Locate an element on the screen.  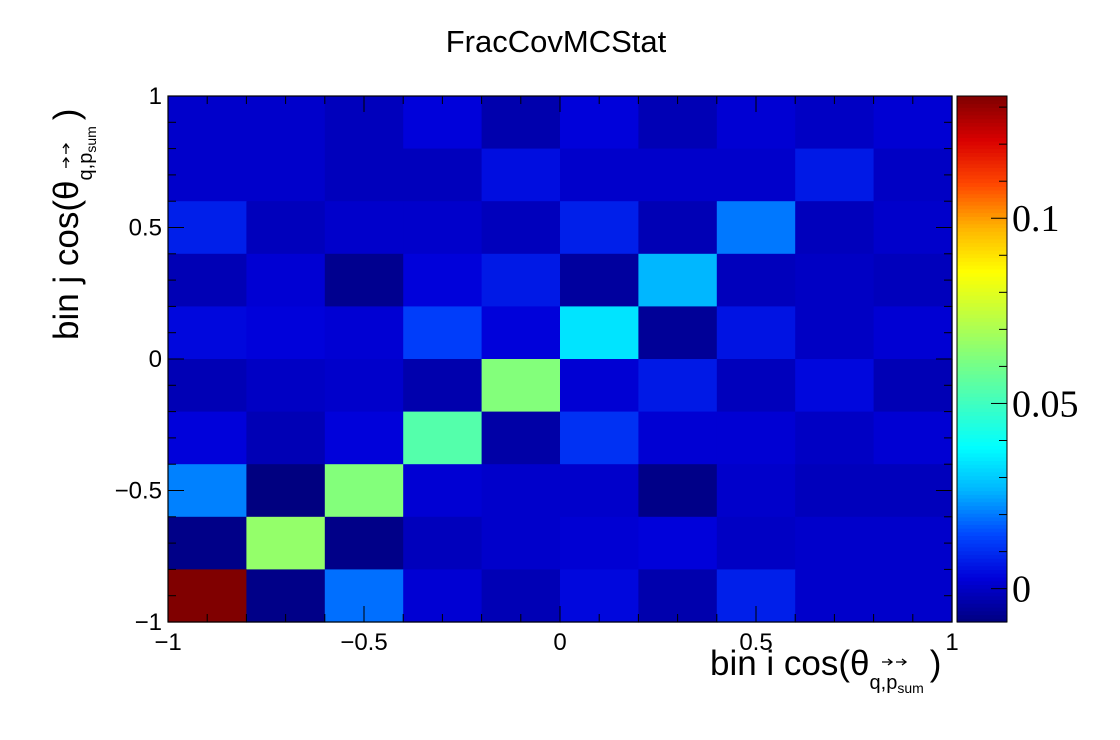
y-axis-label-sub: q,p is located at coordinates (86, 167).